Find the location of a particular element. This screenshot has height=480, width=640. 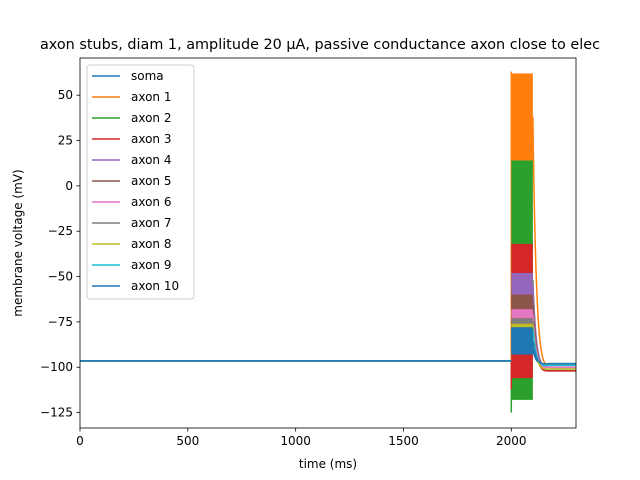

x-tick-label: 0 is located at coordinates (80, 441).